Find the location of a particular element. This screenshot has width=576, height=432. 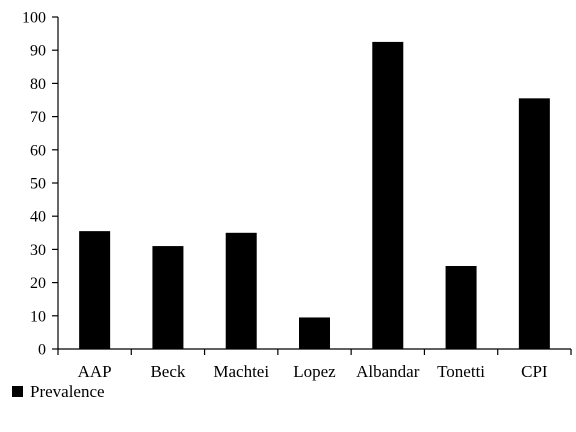

bar-machtei is located at coordinates (241, 290).